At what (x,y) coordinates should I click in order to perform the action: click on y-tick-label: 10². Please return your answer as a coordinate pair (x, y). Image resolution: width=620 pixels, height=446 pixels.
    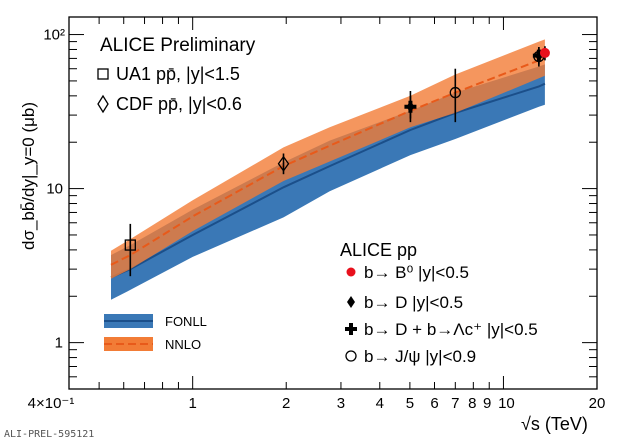
    Looking at the image, I should click on (54, 35).